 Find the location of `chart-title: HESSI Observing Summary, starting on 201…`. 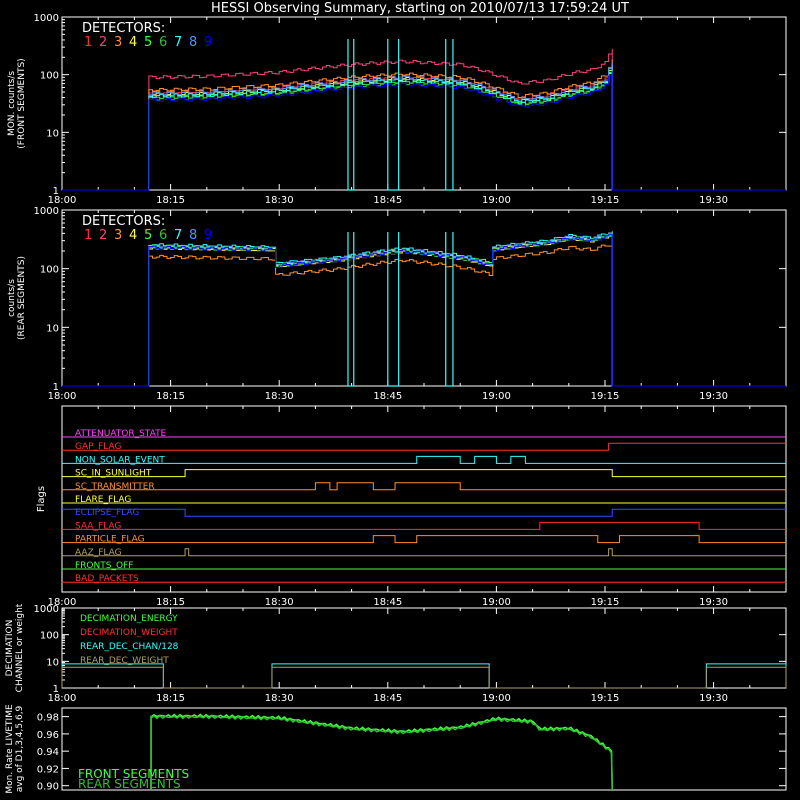

chart-title: HESSI Observing Summary, starting on 201… is located at coordinates (420, 8).